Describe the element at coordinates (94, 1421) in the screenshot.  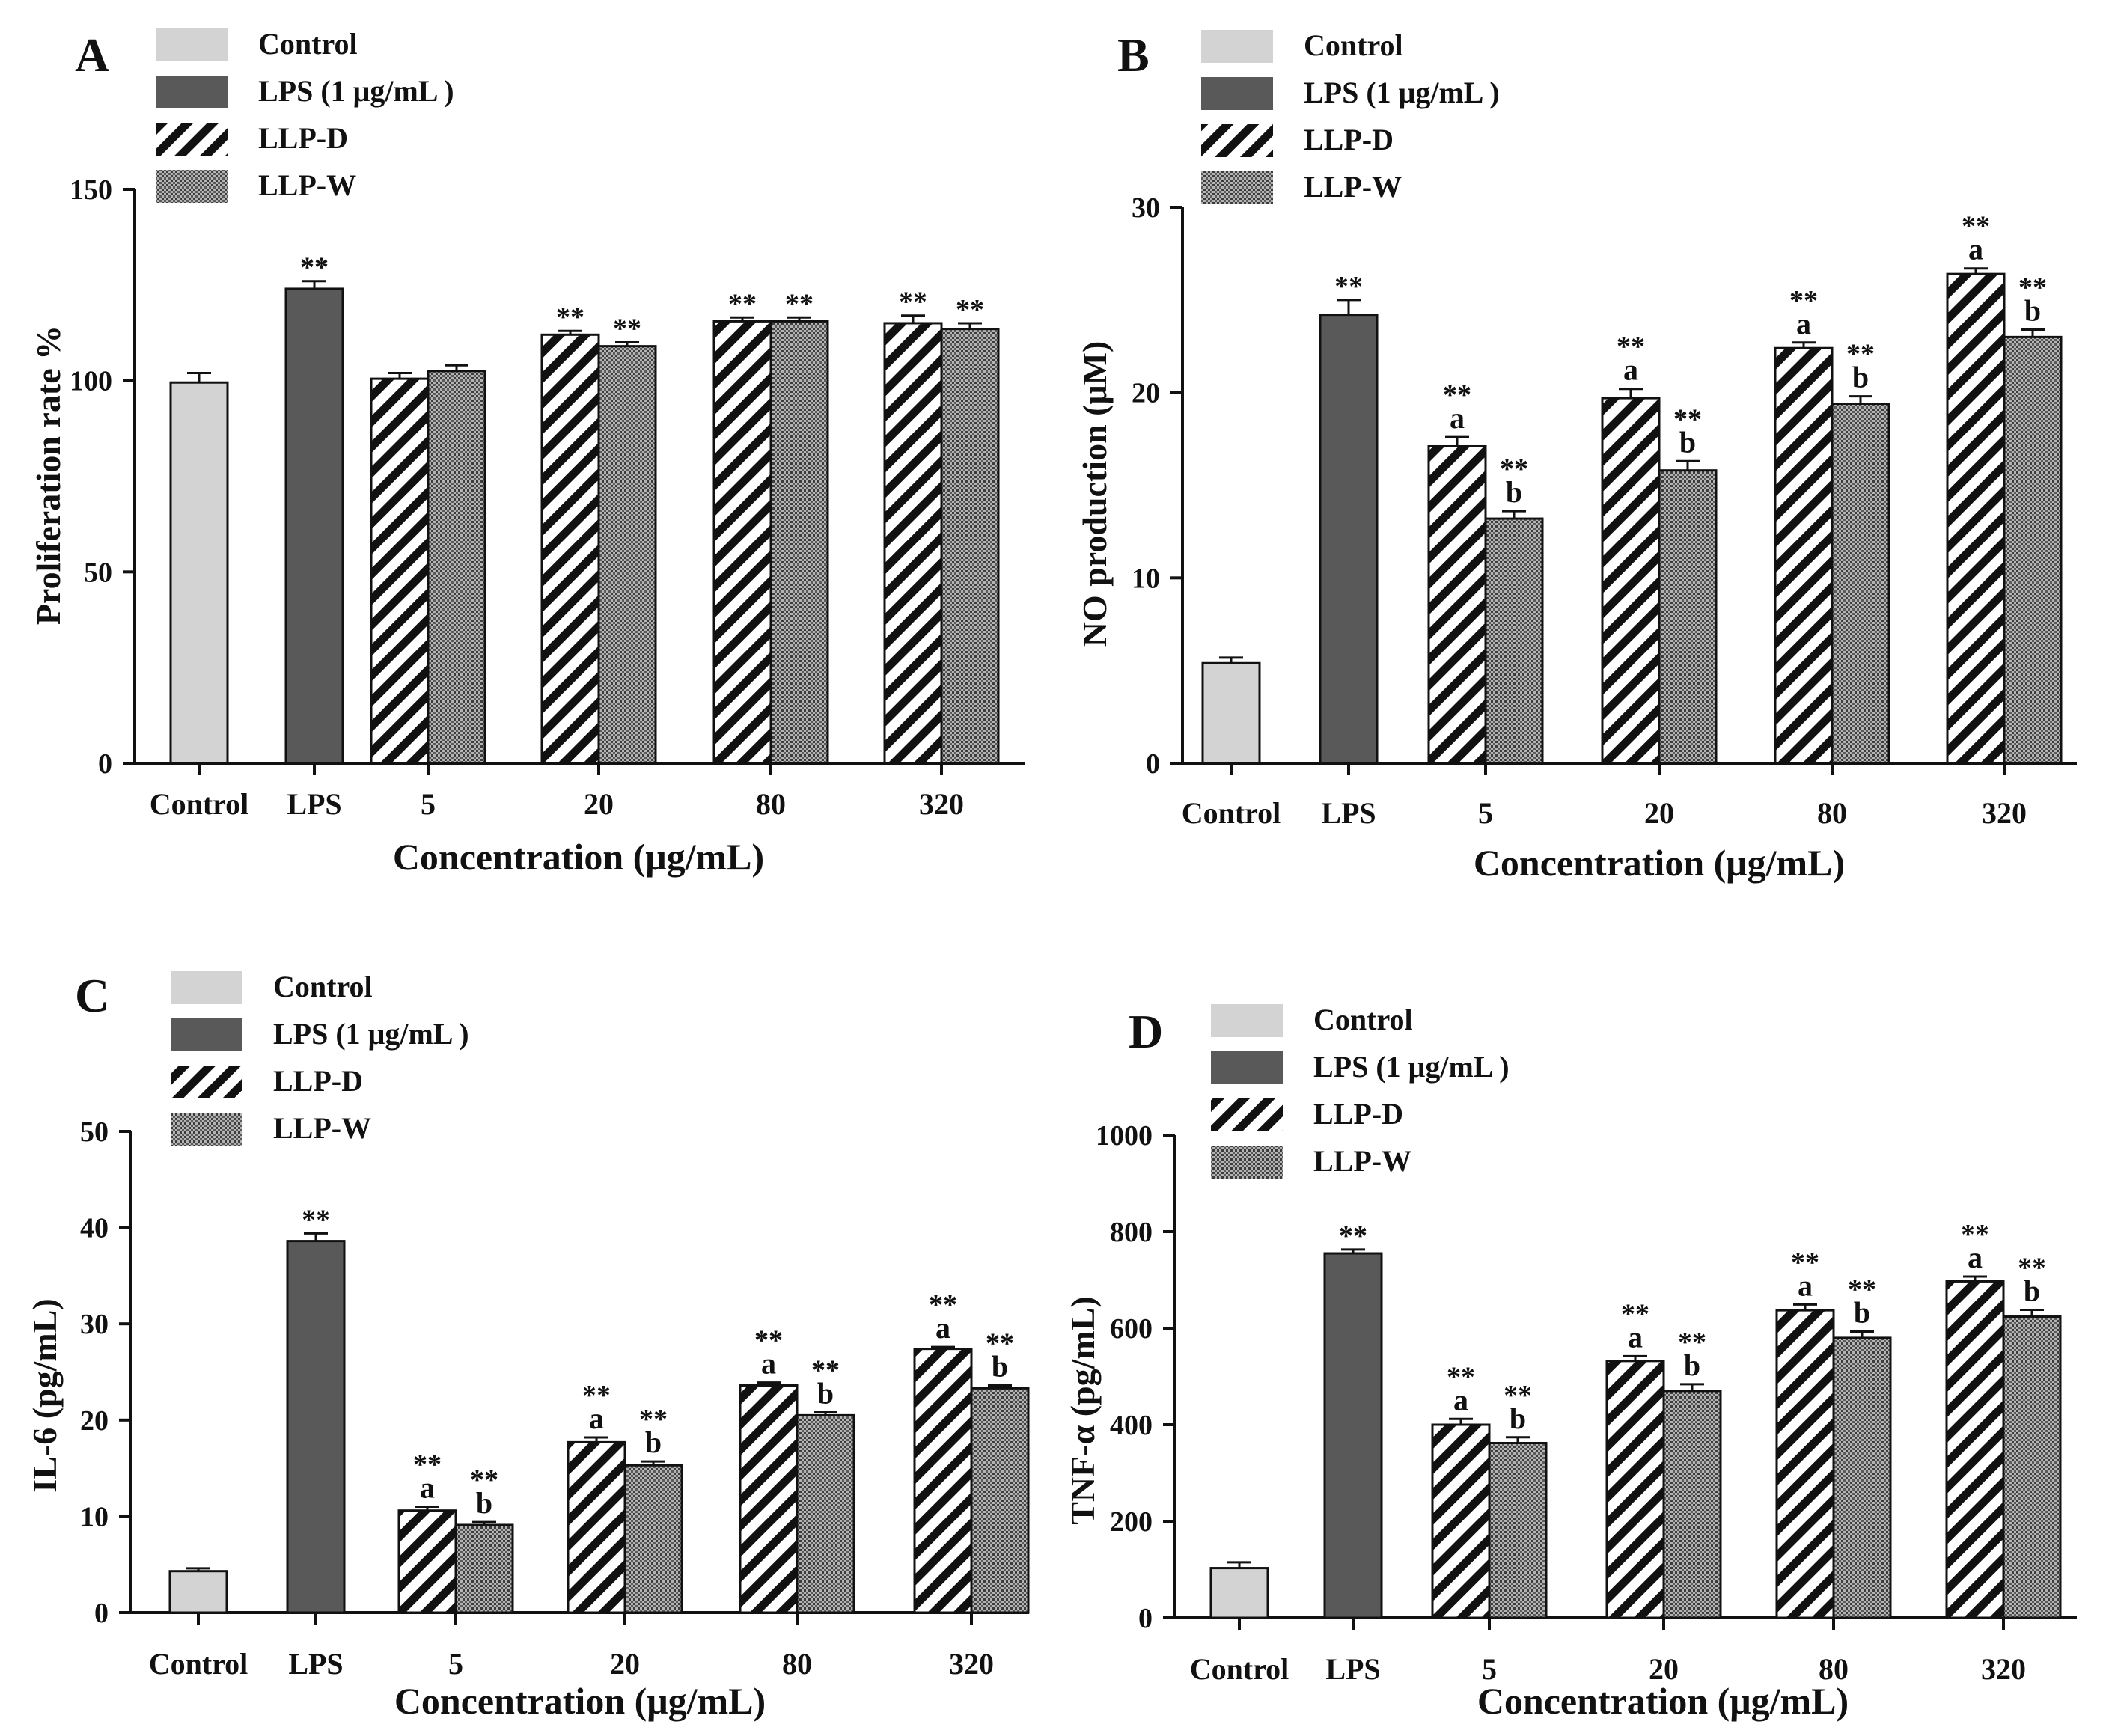
I see `y-tick-label: 20` at that location.